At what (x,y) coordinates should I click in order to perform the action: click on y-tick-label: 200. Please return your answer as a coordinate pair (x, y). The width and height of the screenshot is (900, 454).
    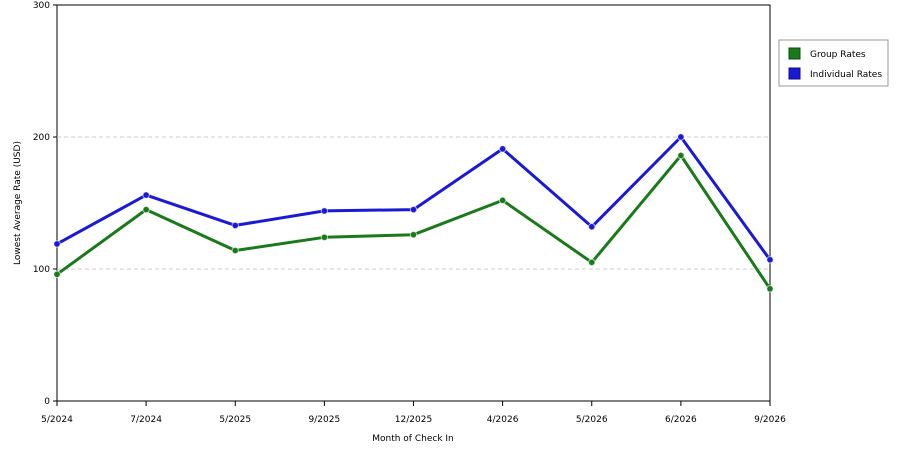
    Looking at the image, I should click on (41, 138).